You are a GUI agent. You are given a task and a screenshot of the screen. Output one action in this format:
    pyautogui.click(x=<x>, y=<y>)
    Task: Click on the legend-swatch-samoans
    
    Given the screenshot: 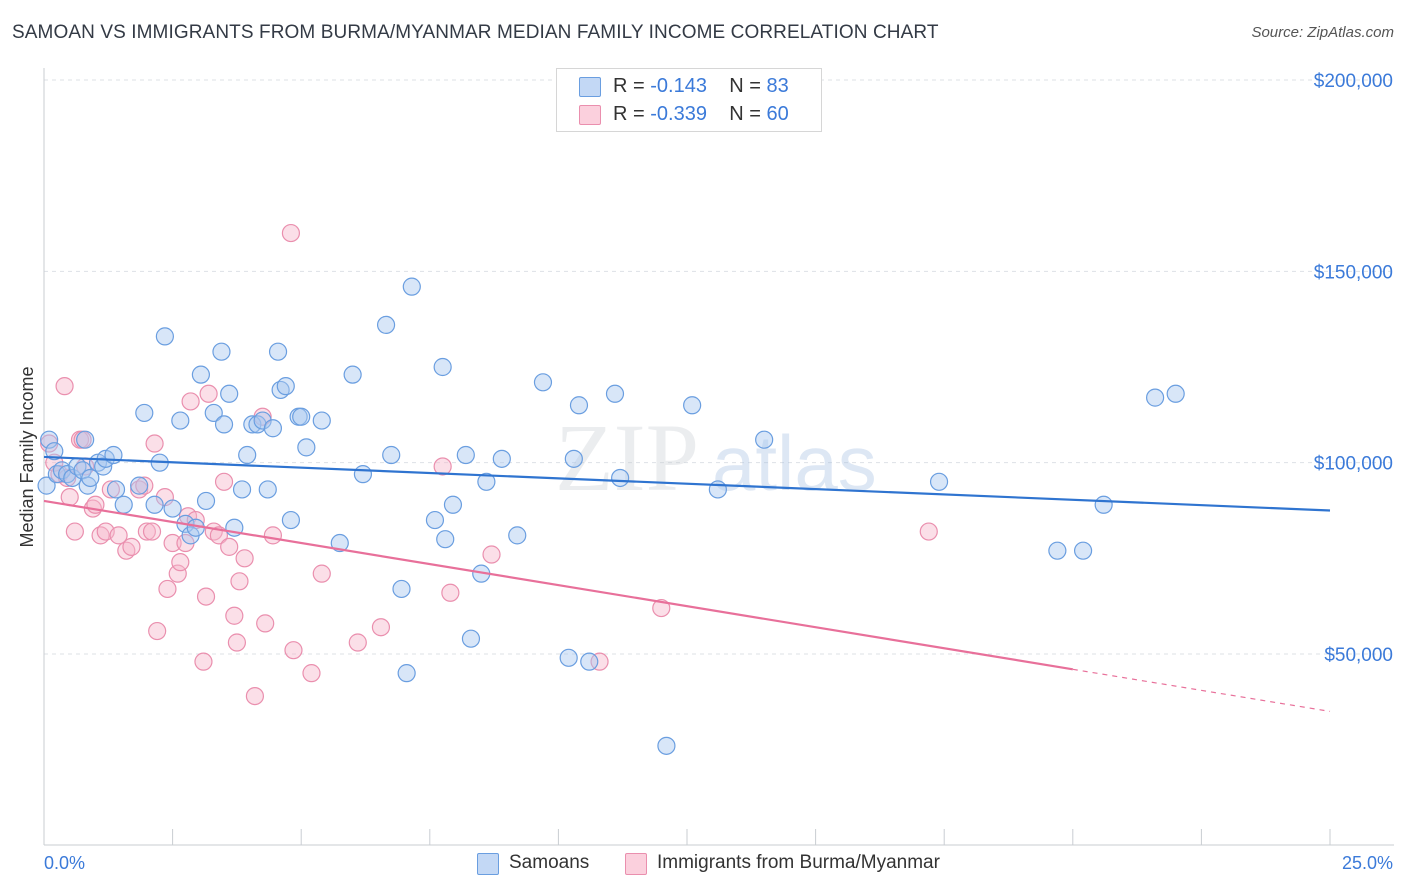 What is the action you would take?
    pyautogui.click(x=590, y=87)
    